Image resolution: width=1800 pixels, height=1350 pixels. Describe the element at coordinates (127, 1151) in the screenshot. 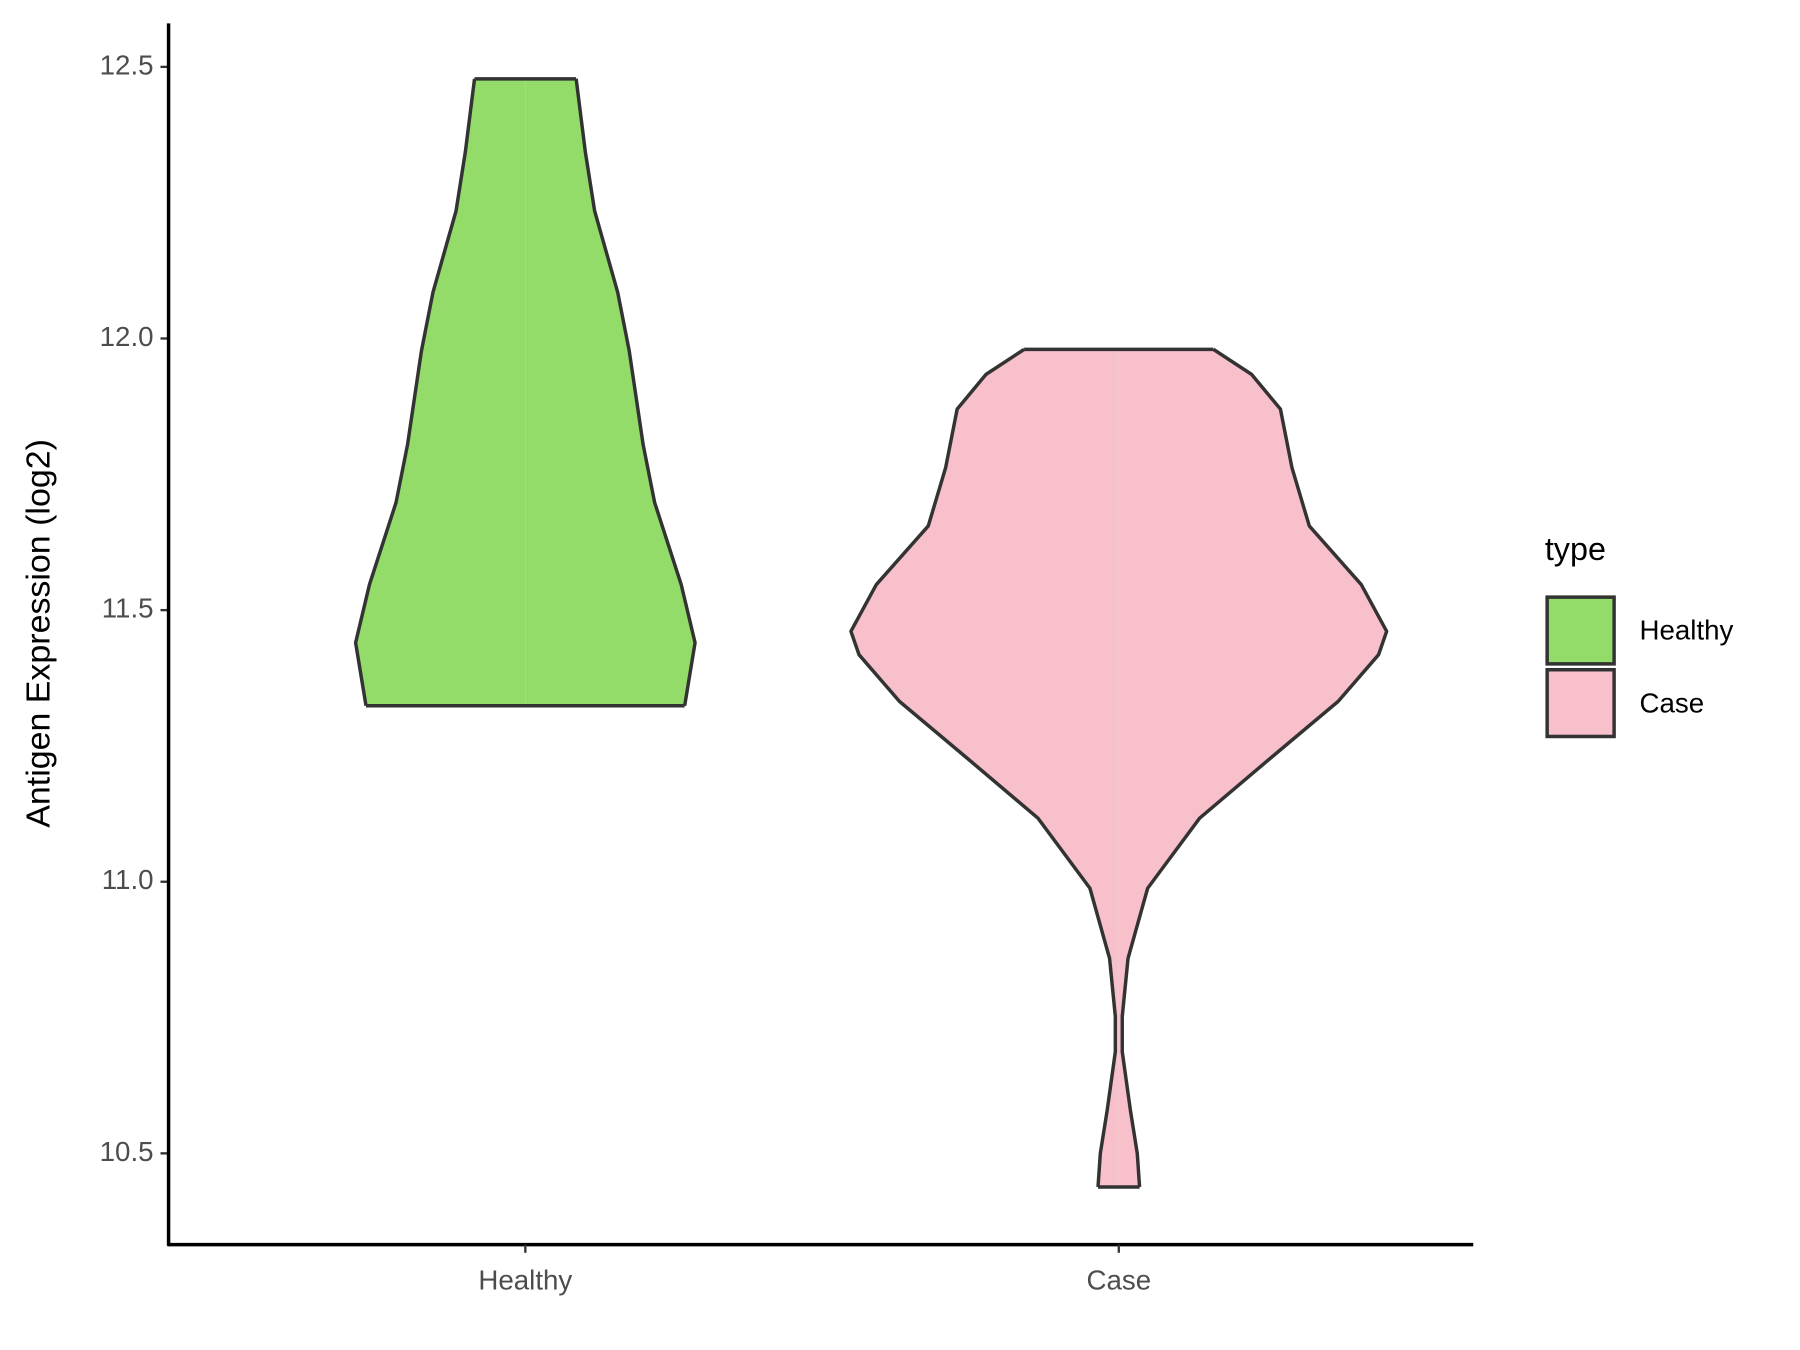

I see `y-tick-label: 10.5` at that location.